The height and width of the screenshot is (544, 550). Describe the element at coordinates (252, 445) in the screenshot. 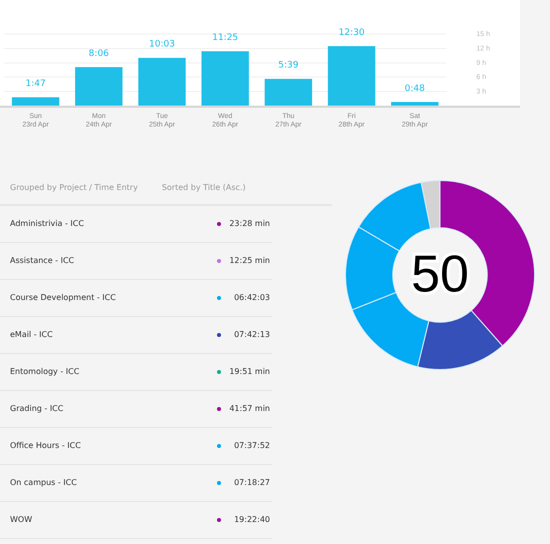

I see `text: 07:37:52` at that location.